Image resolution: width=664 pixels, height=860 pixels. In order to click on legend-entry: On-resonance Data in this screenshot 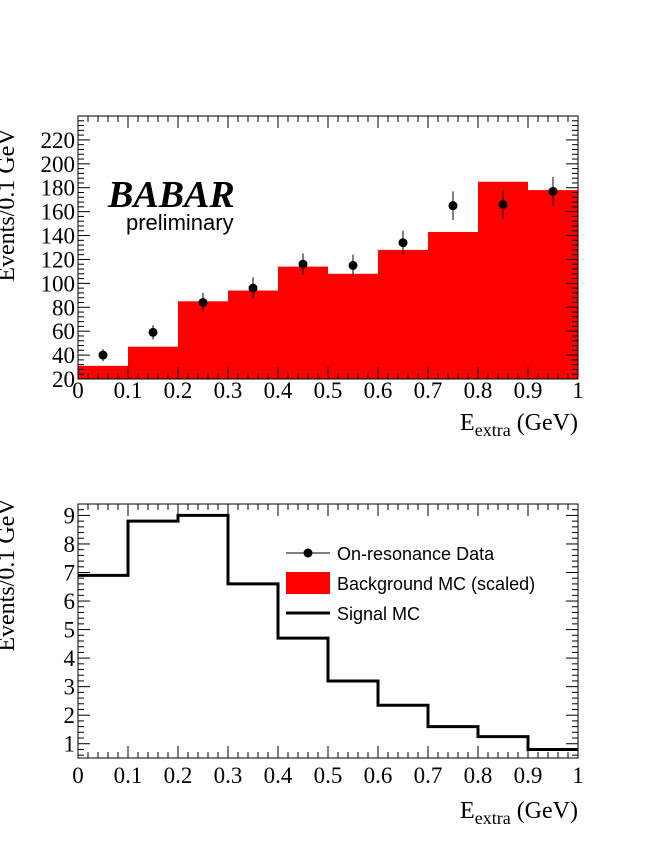, I will do `click(390, 554)`.